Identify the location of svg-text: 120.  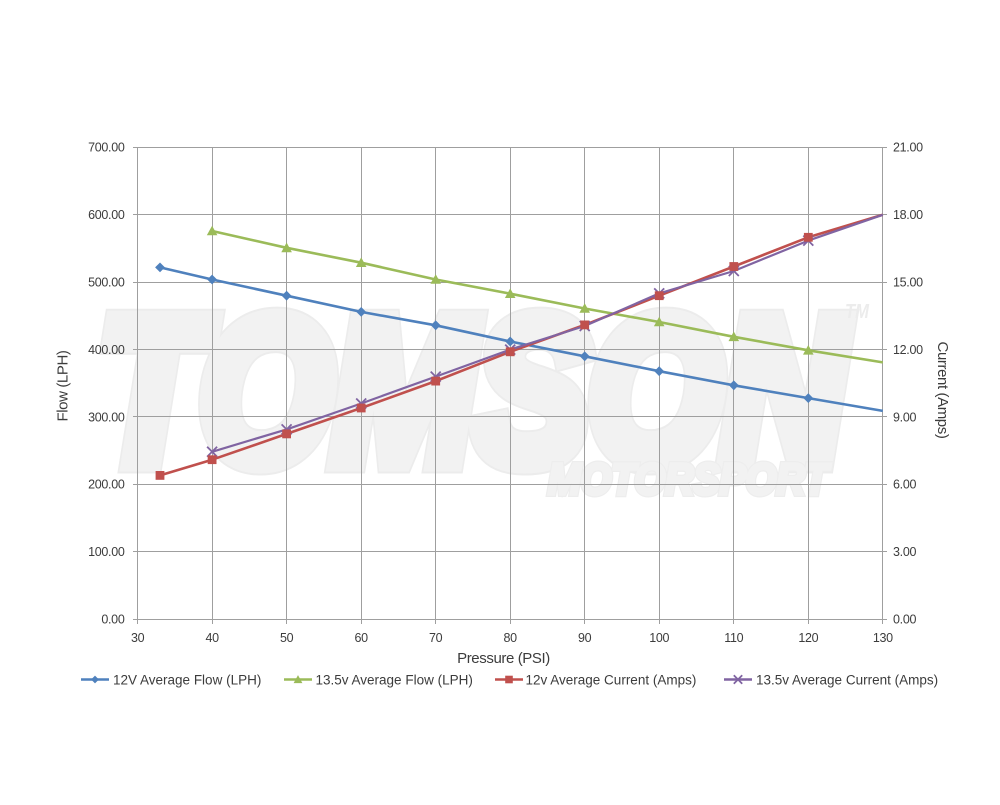
(808, 638).